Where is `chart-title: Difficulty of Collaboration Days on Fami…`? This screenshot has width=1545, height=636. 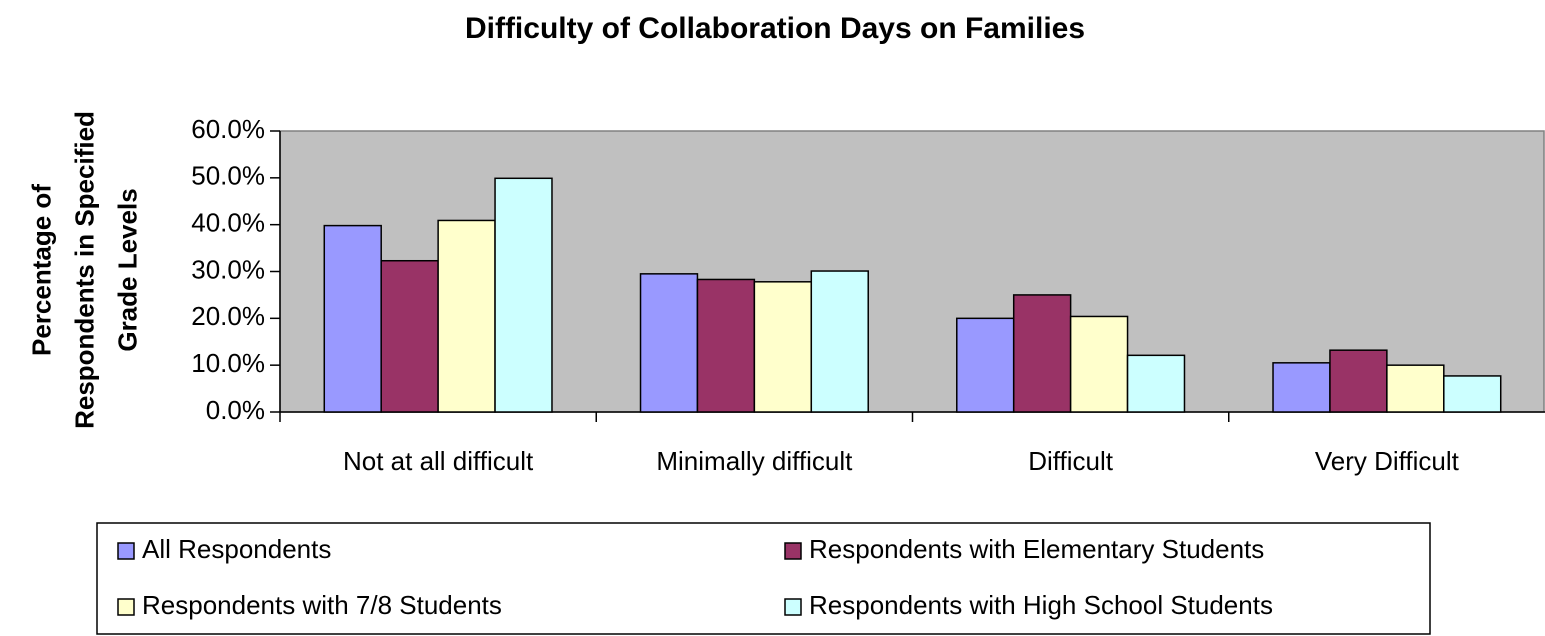 chart-title: Difficulty of Collaboration Days on Fami… is located at coordinates (775, 28).